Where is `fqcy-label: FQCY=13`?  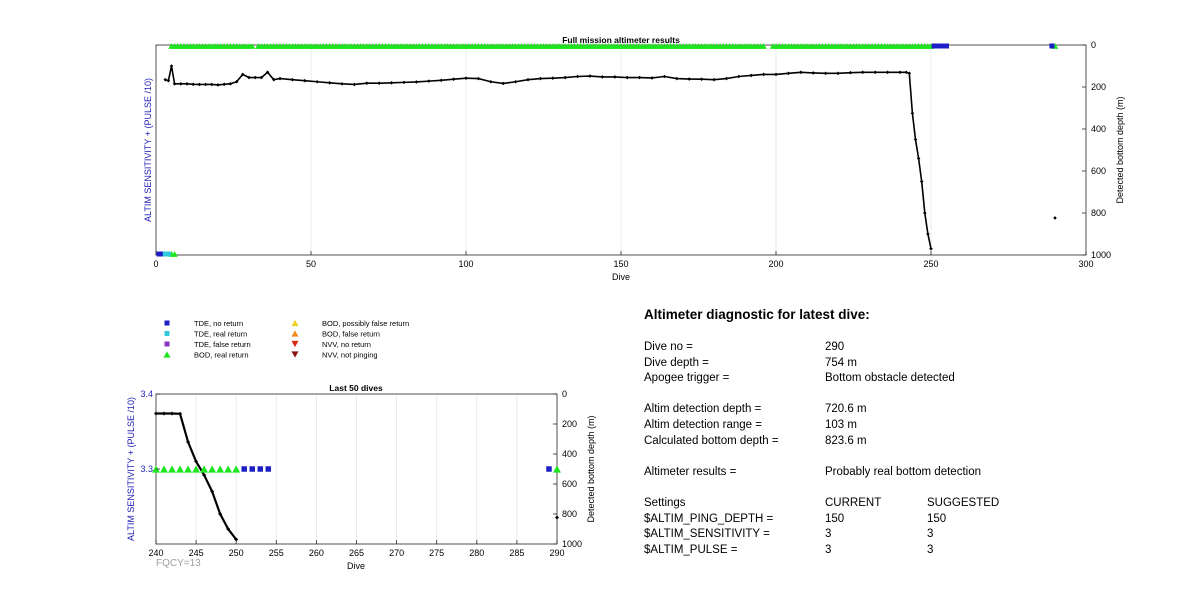 fqcy-label: FQCY=13 is located at coordinates (178, 563).